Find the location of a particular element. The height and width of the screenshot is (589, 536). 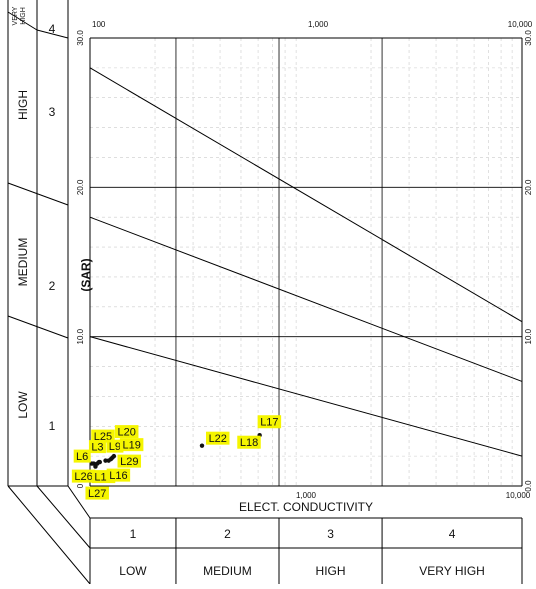

salinity-class-label: HIGH is located at coordinates (331, 571).